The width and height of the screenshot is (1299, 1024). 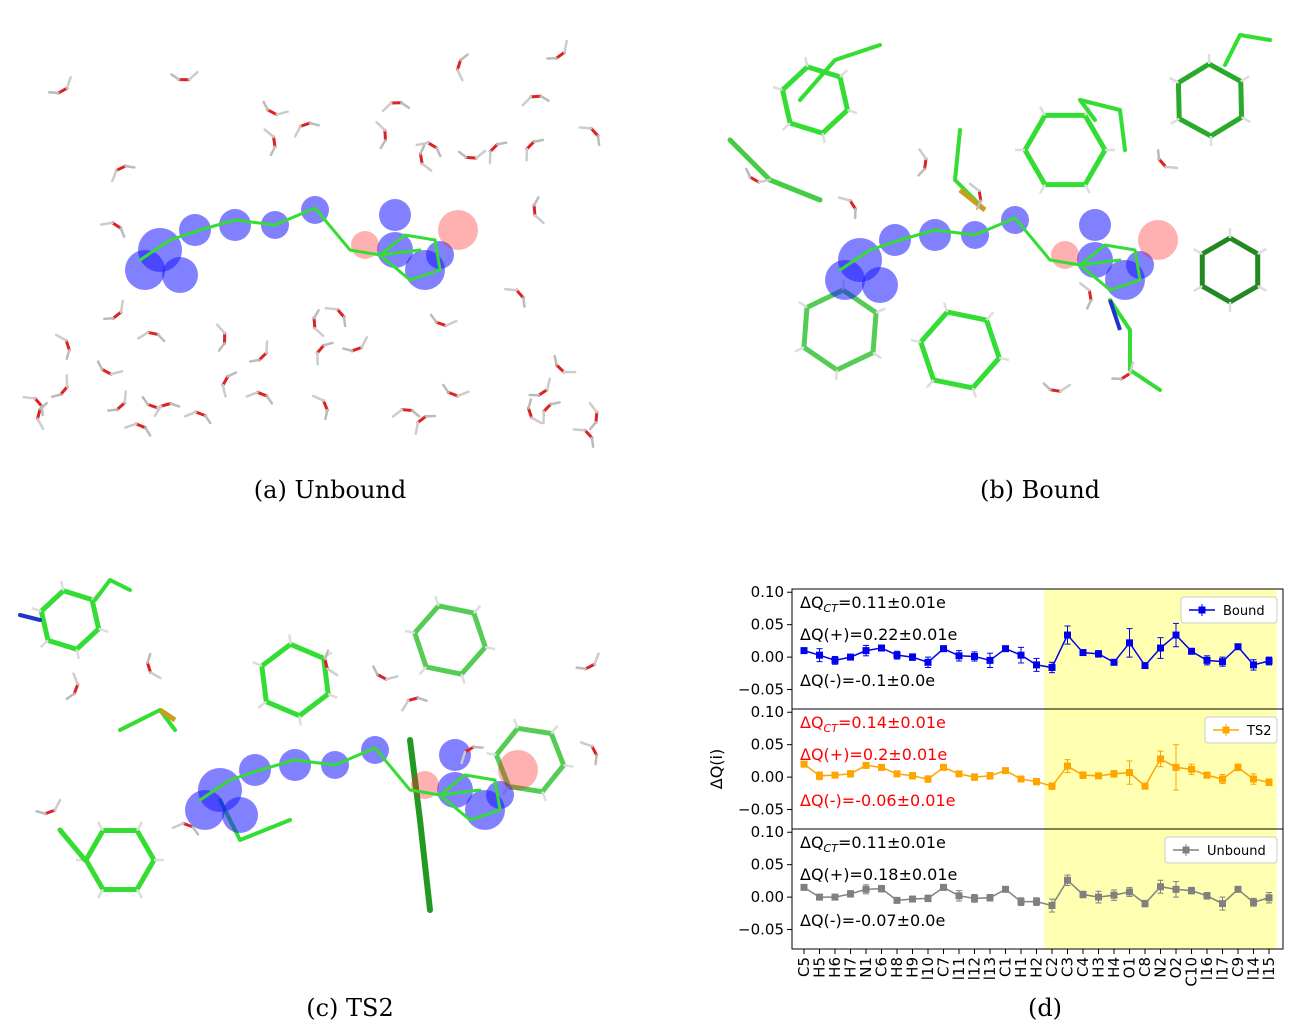 What do you see at coordinates (959, 968) in the screenshot?
I see `x-tick-label: l11` at bounding box center [959, 968].